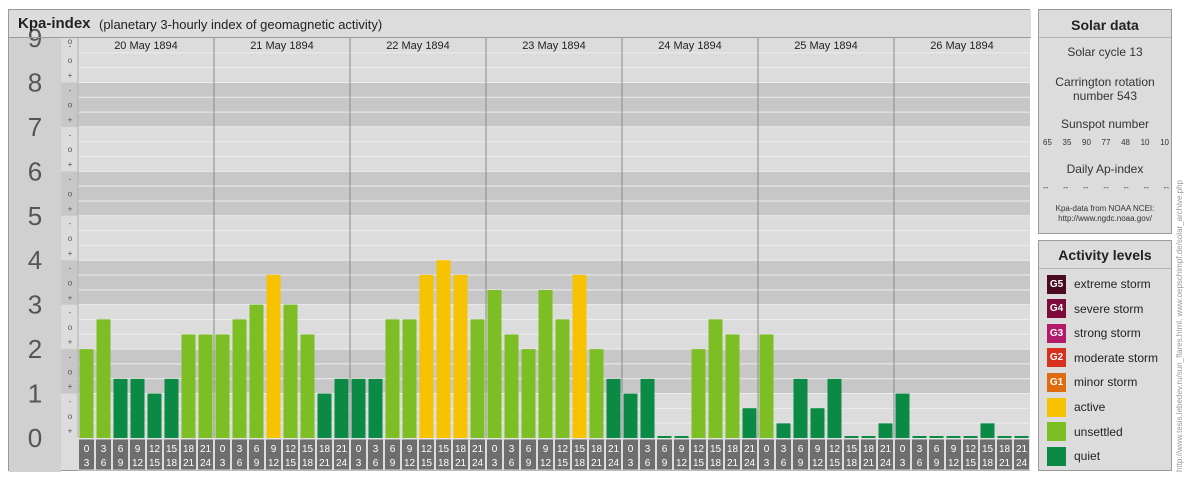 Image resolution: width=1184 pixels, height=480 pixels. Describe the element at coordinates (1105, 218) in the screenshot. I see `data-source-link: http://www.ngdc.noaa.gov/` at that location.